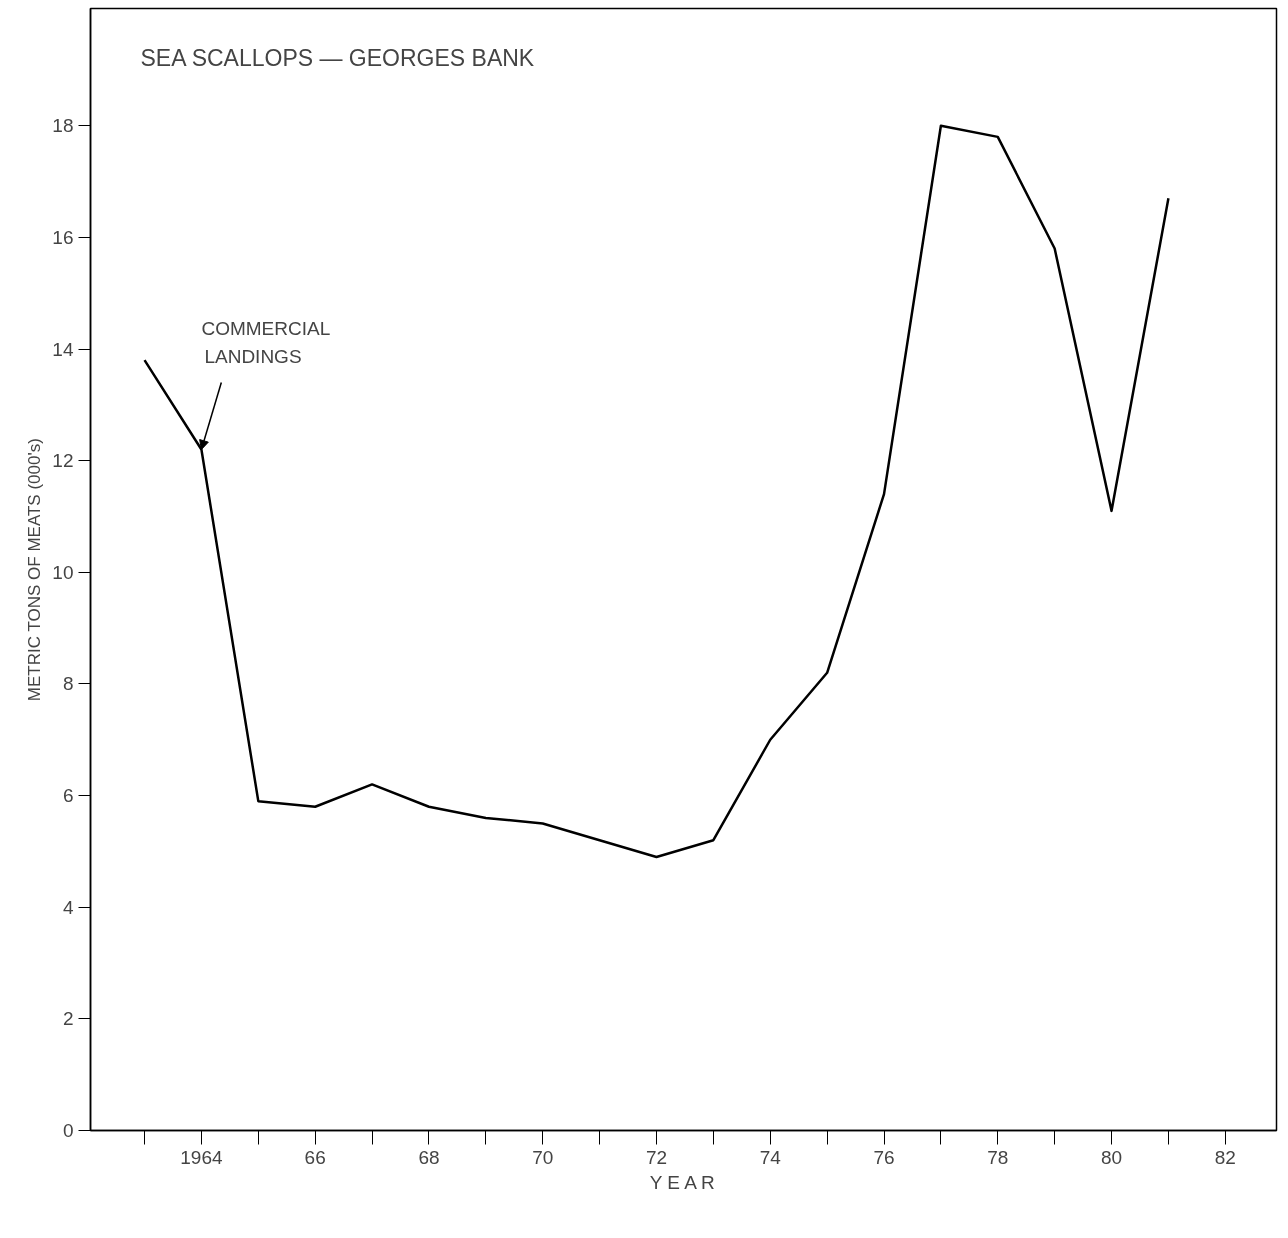 This screenshot has height=1238, width=1288. I want to click on y-tick-label: 16, so click(63, 237).